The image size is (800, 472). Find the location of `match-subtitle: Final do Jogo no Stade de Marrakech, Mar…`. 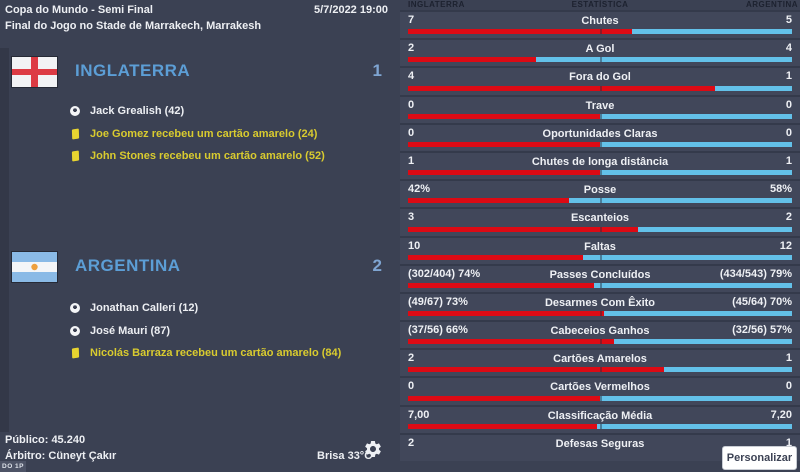

match-subtitle: Final do Jogo no Stade de Marrakech, Mar… is located at coordinates (133, 26).